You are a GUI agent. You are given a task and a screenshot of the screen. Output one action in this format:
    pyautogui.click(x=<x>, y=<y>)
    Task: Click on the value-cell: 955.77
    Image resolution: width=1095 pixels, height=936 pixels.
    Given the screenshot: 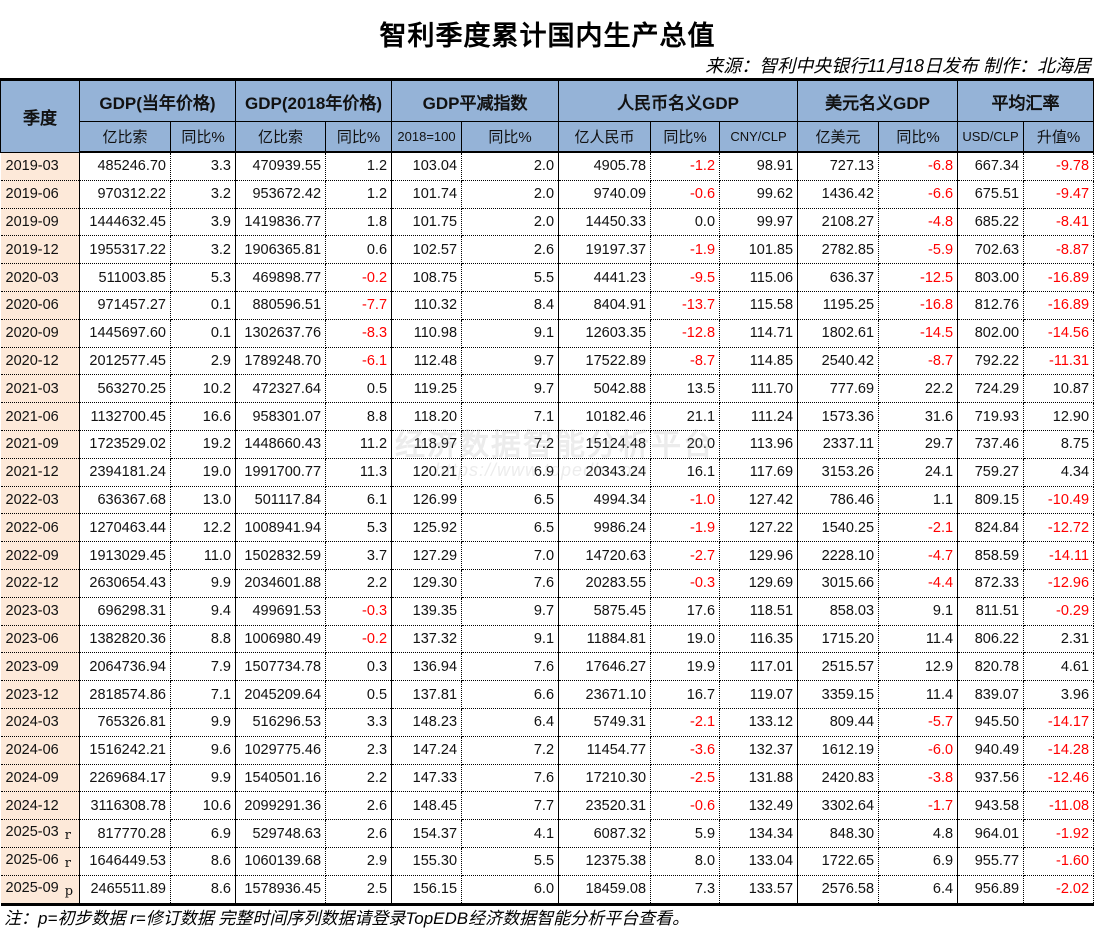 What is the action you would take?
    pyautogui.click(x=991, y=861)
    